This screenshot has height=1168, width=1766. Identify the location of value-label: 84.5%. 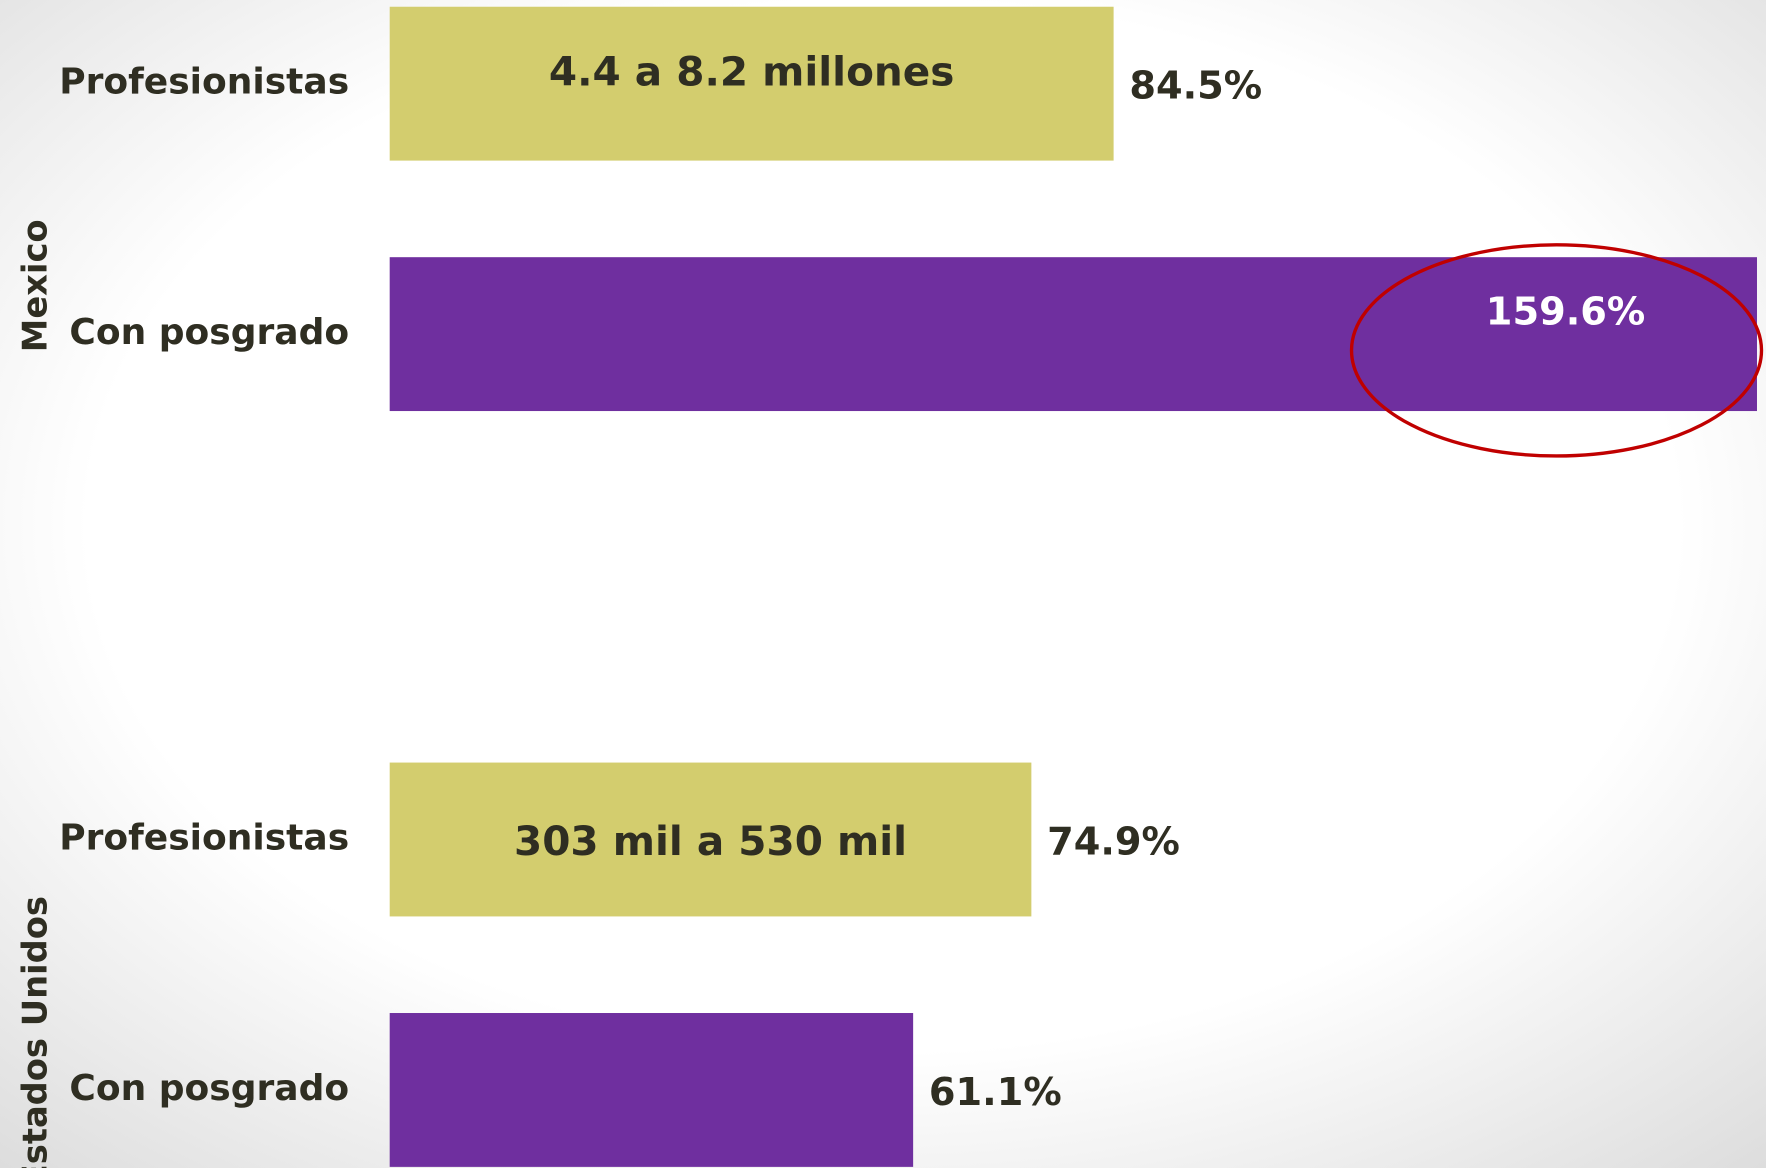
(1195, 87).